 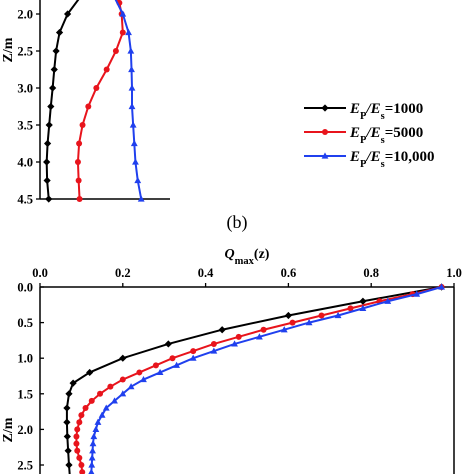 What do you see at coordinates (123, 273) in the screenshot?
I see `bottom-x-tick-label: 0.2` at bounding box center [123, 273].